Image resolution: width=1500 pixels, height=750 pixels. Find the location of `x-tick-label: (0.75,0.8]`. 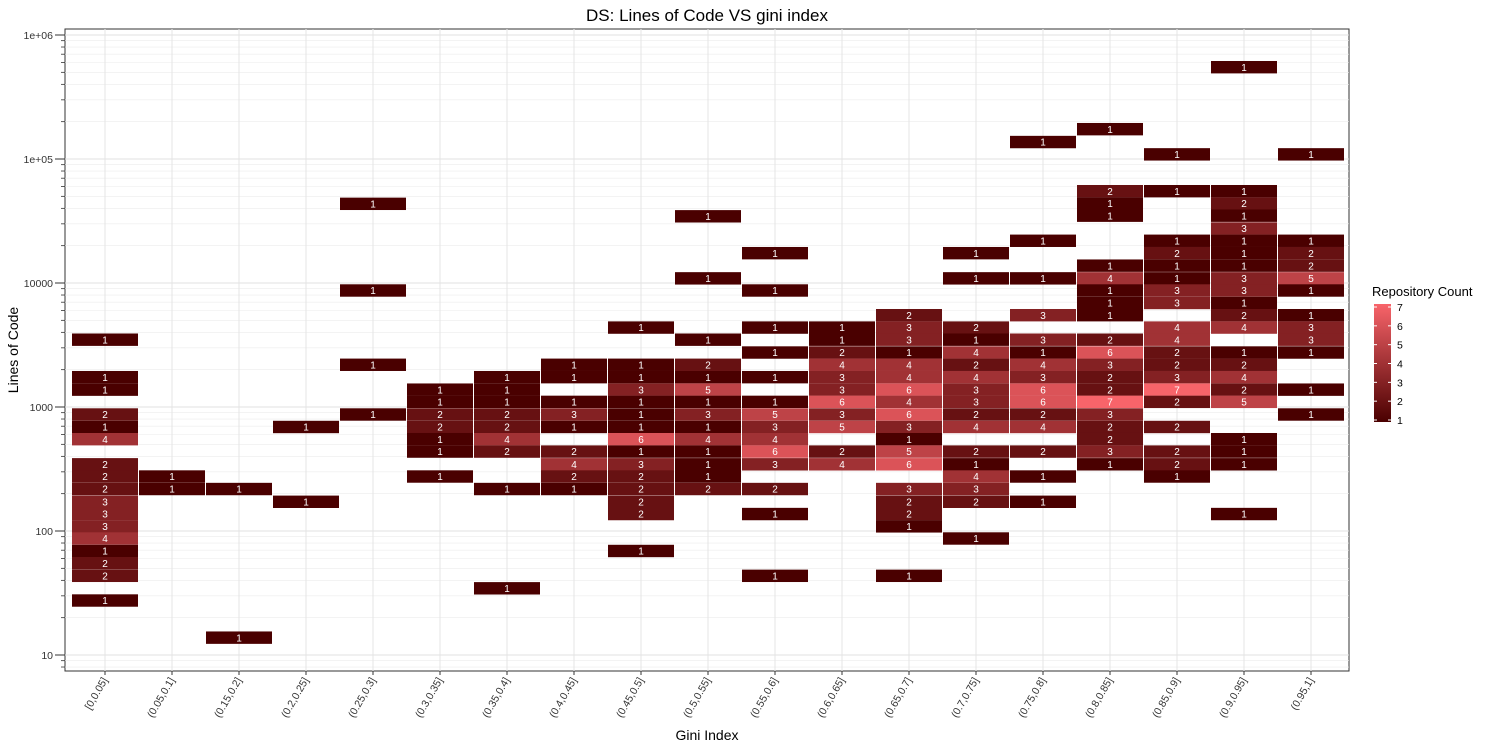

x-tick-label: (0.75,0.8] is located at coordinates (1032, 697).